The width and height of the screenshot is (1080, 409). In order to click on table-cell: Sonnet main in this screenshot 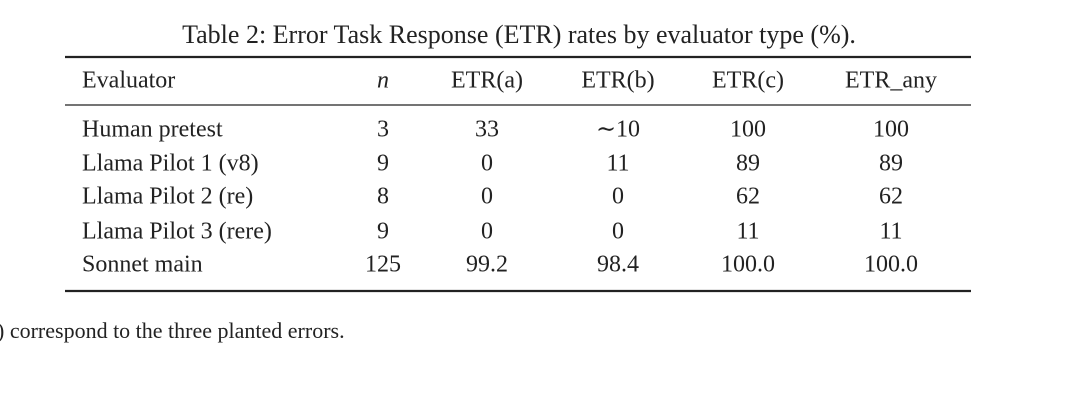, I will do `click(142, 265)`.